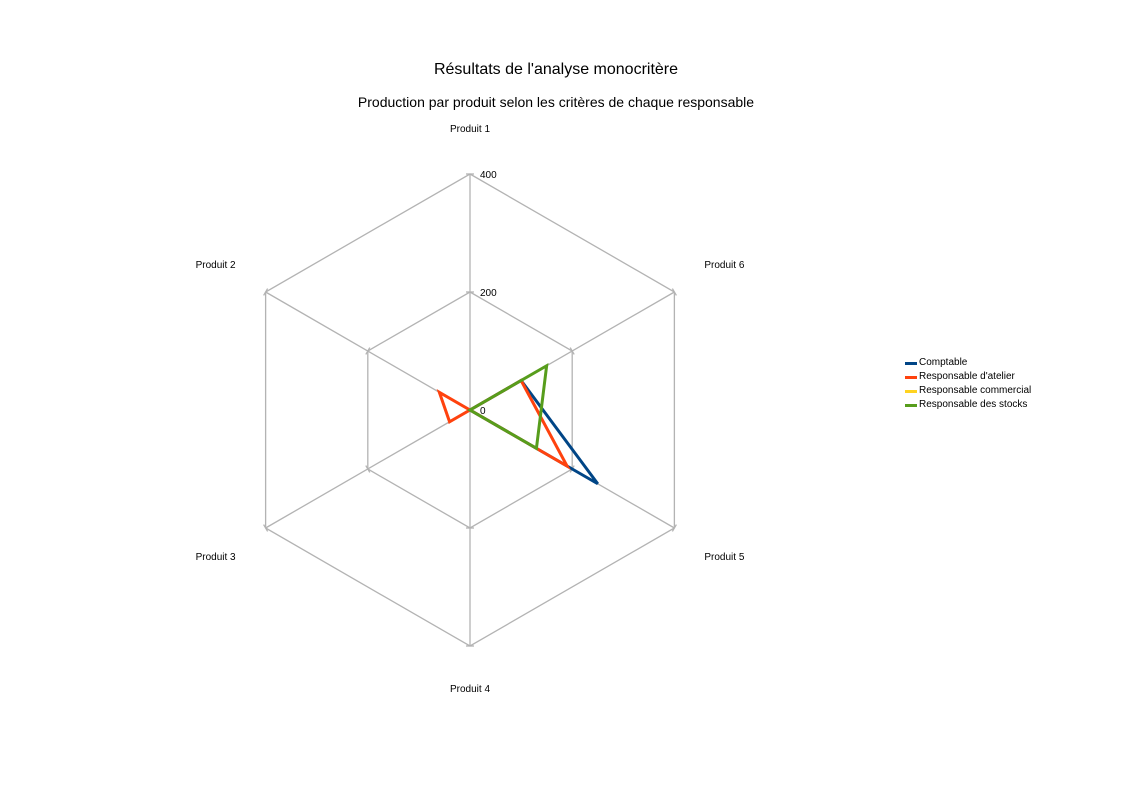 The image size is (1123, 794). I want to click on legend-item-4: Responsable des stocks, so click(968, 405).